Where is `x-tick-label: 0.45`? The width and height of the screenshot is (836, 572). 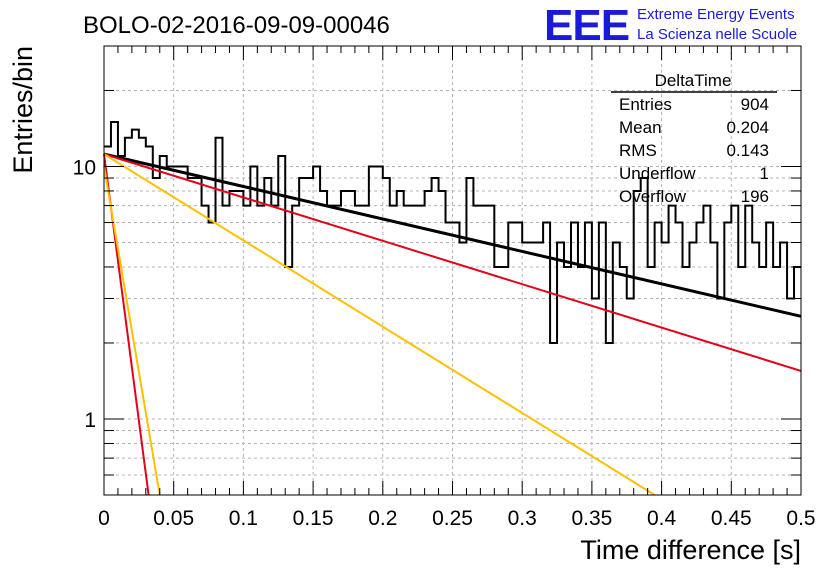
x-tick-label: 0.45 is located at coordinates (731, 518).